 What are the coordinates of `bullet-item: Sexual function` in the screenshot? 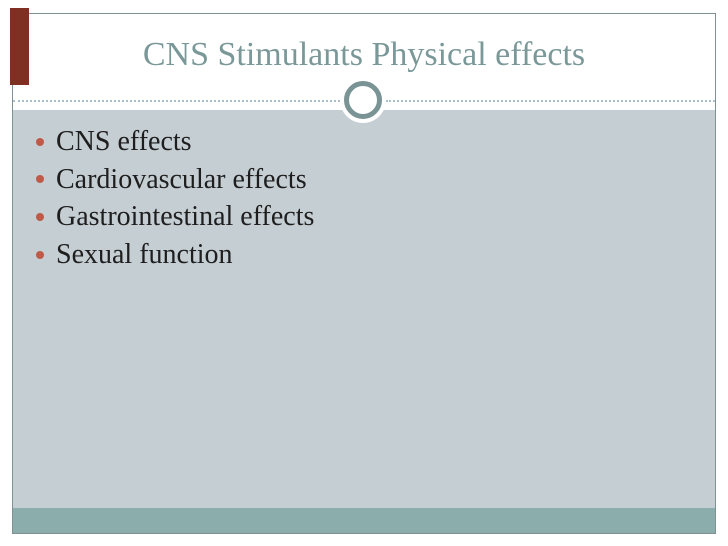 It's located at (364, 255).